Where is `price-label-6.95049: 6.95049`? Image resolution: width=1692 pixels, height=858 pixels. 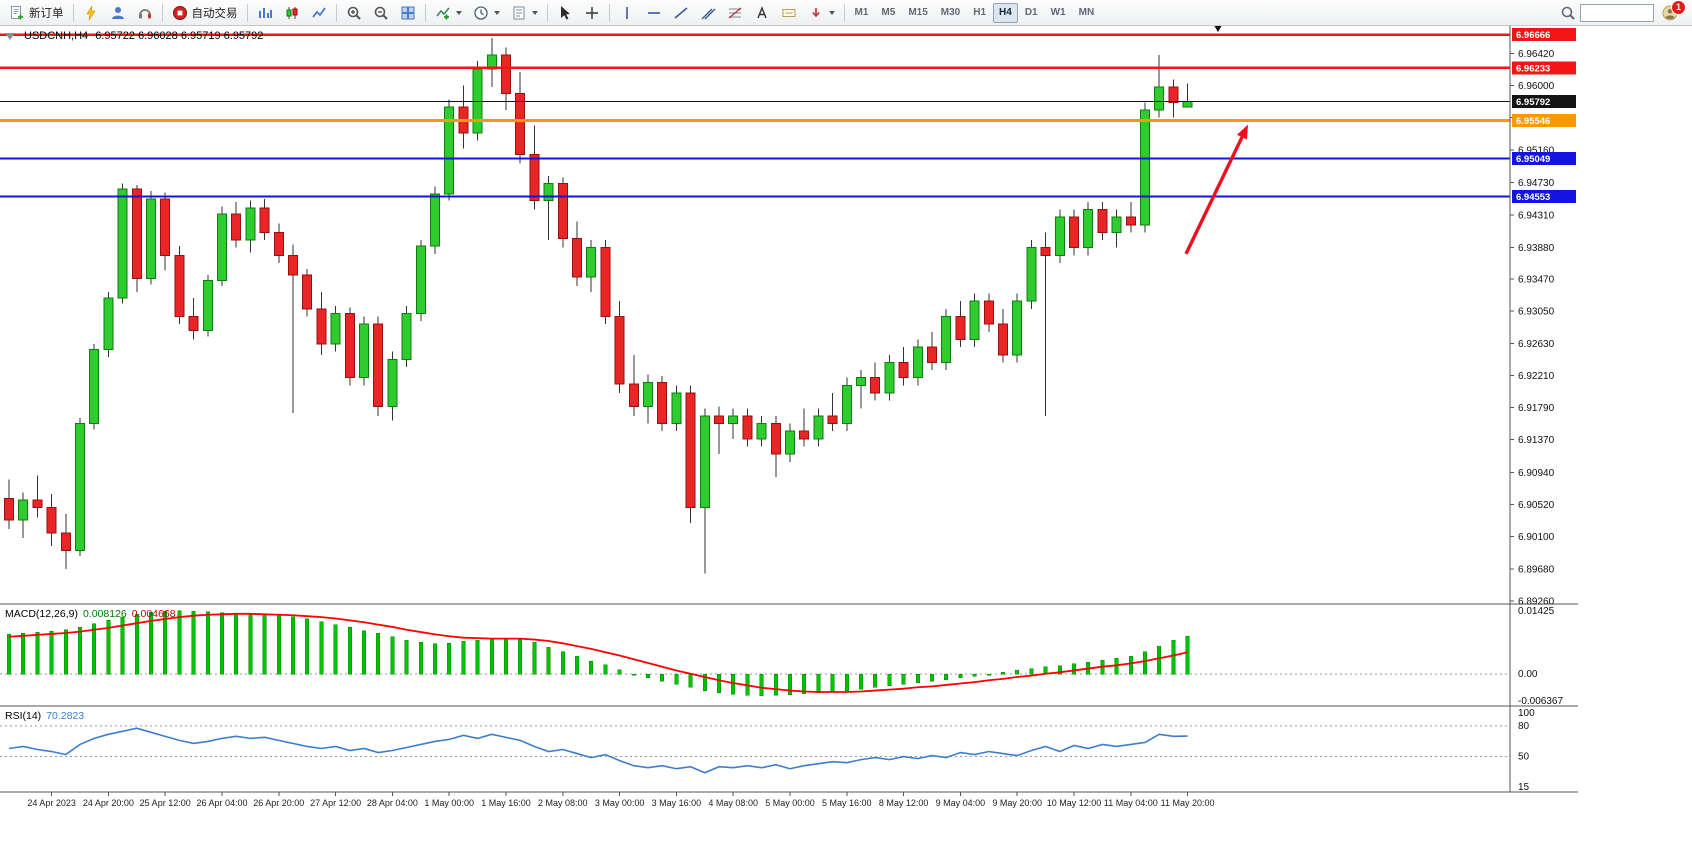 price-label-6.95049: 6.95049 is located at coordinates (1544, 158).